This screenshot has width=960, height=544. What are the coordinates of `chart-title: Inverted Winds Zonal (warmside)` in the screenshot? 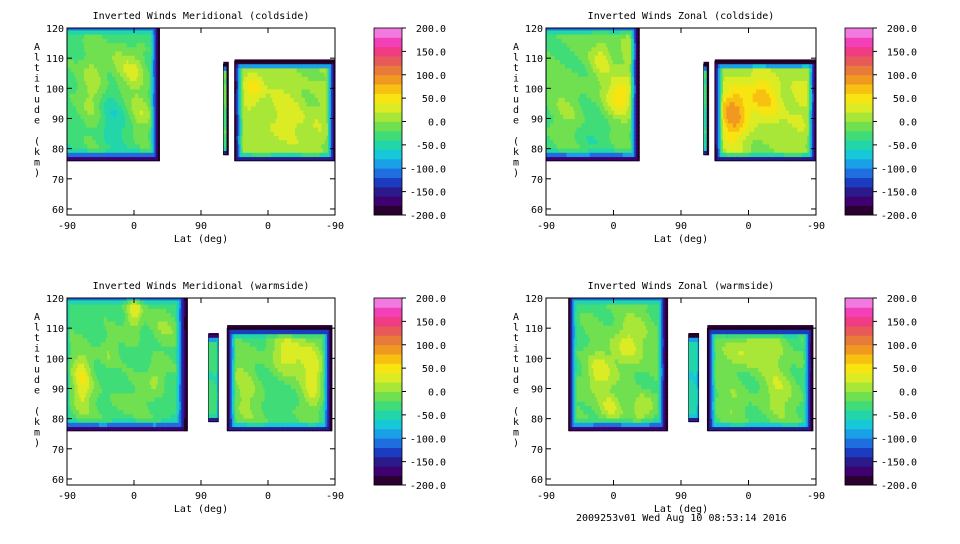 It's located at (681, 286).